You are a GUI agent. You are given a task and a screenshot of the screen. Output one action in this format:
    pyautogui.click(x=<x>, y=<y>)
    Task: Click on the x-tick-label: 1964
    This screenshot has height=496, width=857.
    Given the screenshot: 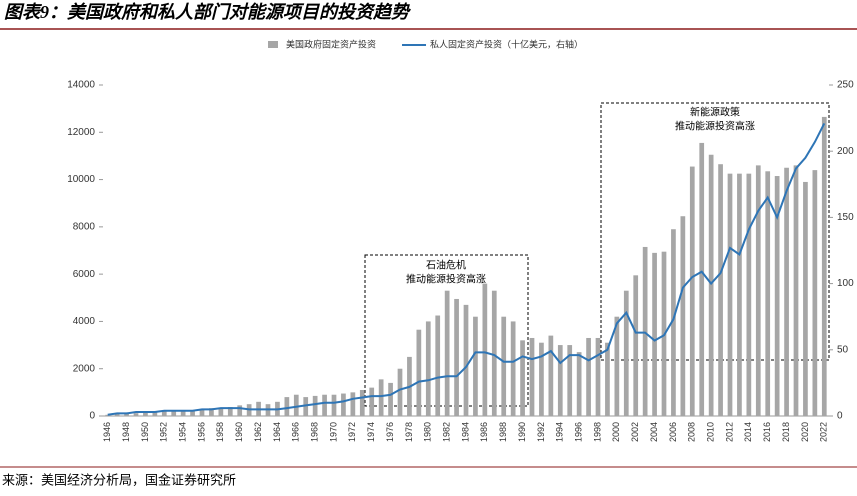 What is the action you would take?
    pyautogui.click(x=277, y=432)
    